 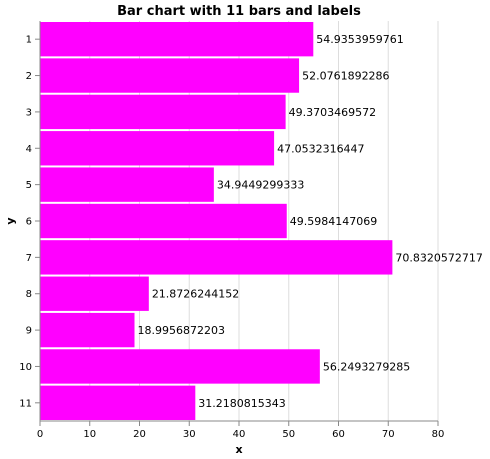 What do you see at coordinates (332, 112) in the screenshot?
I see `data-label-3: 49.3703469572` at bounding box center [332, 112].